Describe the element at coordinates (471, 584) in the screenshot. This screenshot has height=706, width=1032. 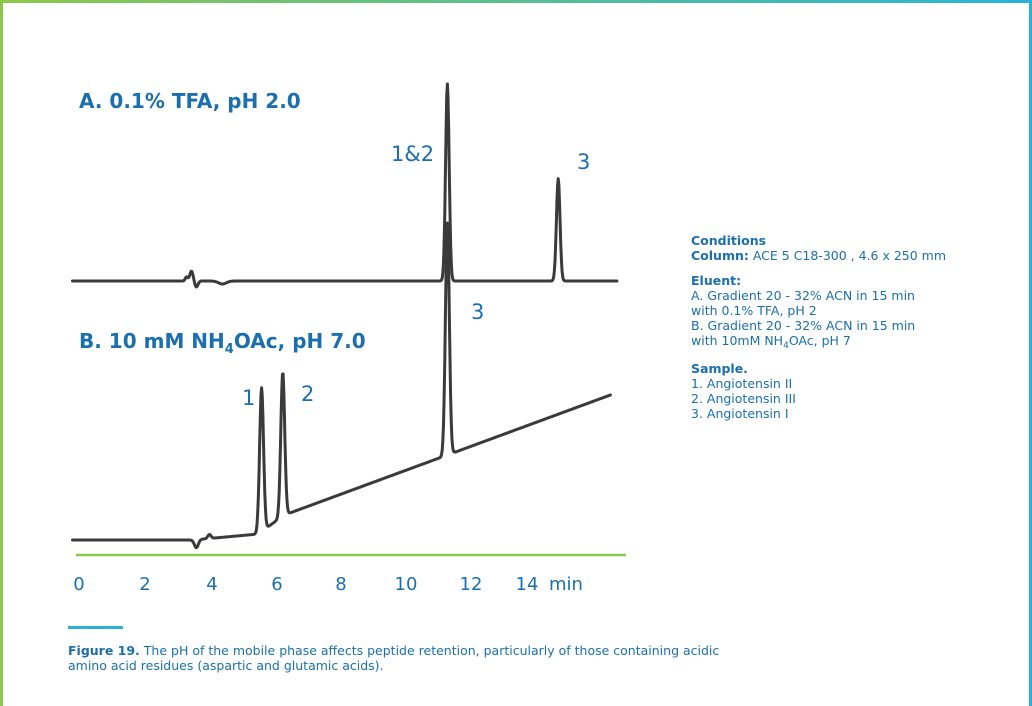
I see `x-tick-label: 12` at that location.